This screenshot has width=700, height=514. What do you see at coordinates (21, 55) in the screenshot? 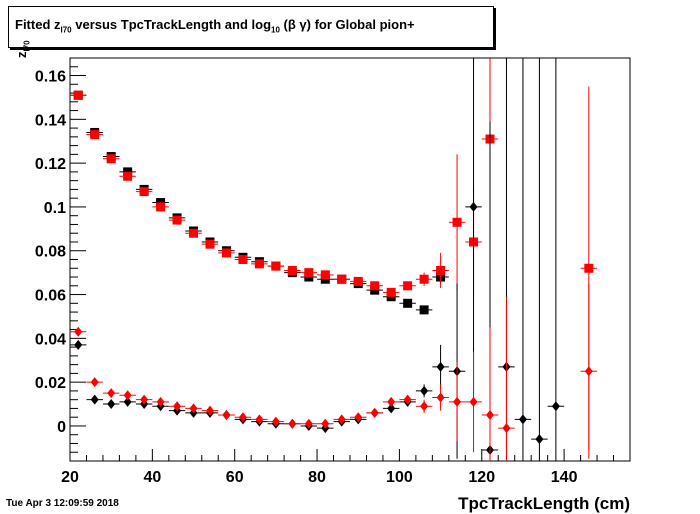
I see `y-axis-label-main: z` at bounding box center [21, 55].